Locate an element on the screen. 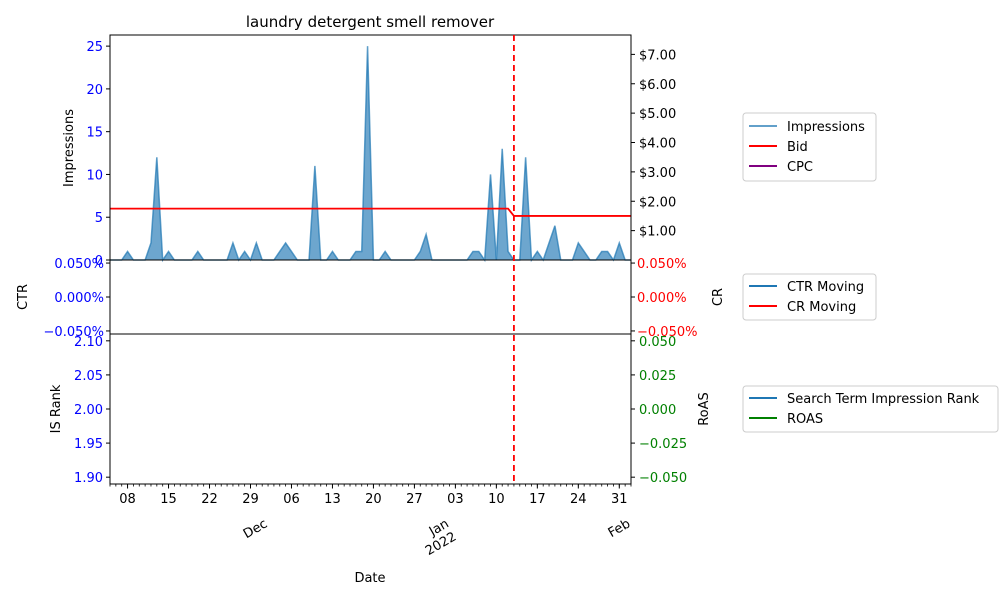 The height and width of the screenshot is (600, 1000). ctr-axis-label: CTR is located at coordinates (23, 297).